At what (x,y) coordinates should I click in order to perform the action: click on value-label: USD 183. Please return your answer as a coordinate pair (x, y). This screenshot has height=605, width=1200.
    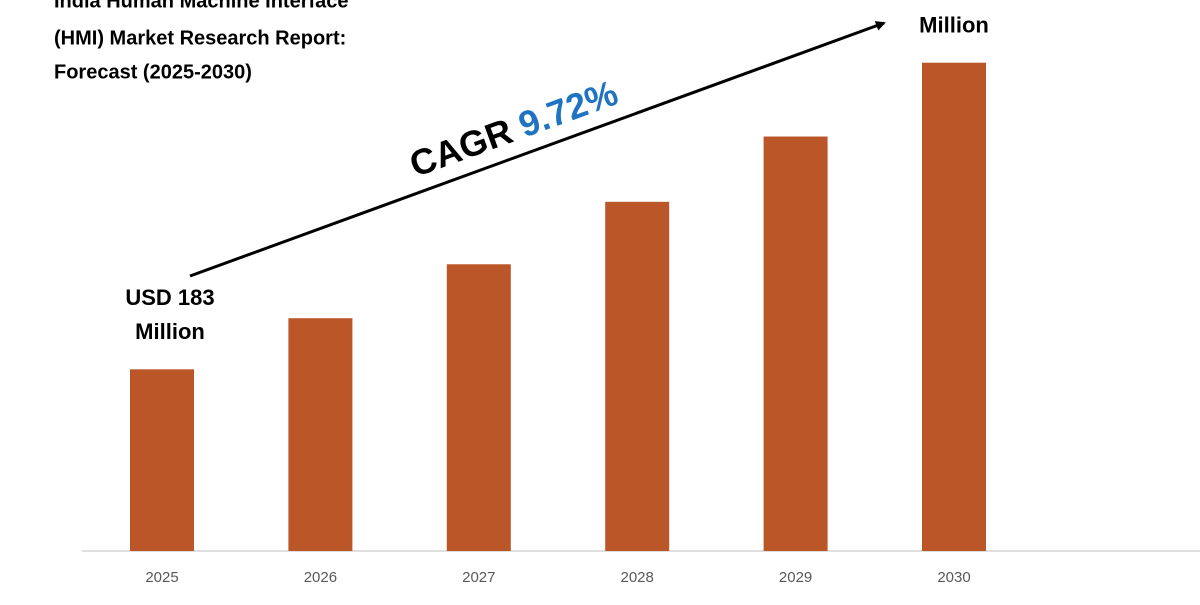
    Looking at the image, I should click on (169, 297).